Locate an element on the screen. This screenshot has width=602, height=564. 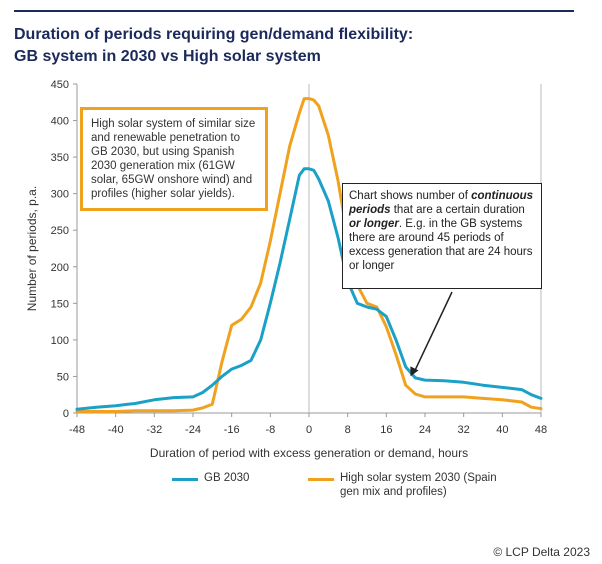
legend-swatch-gb is located at coordinates (185, 479).